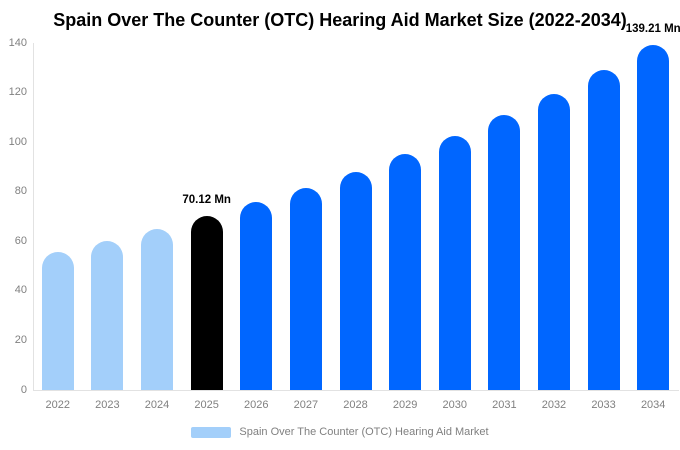  I want to click on y-axis-tick-100: 100, so click(17, 141).